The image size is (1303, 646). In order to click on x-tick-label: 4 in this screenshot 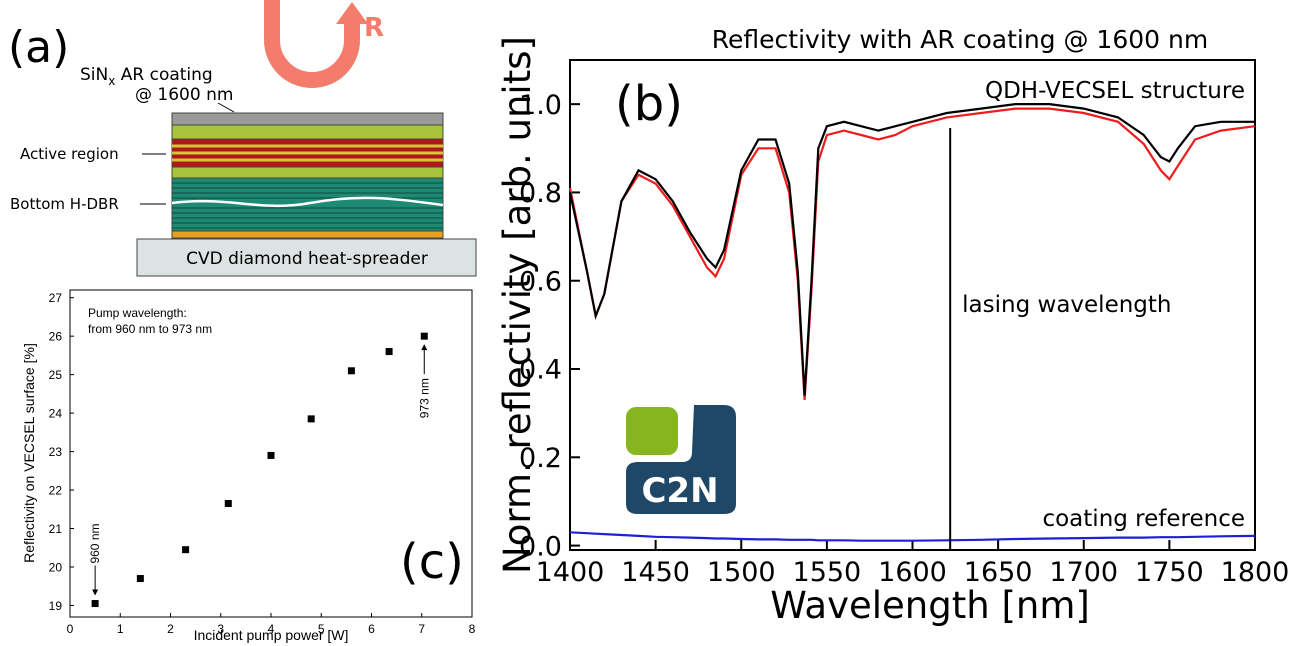, I will do `click(271, 629)`.